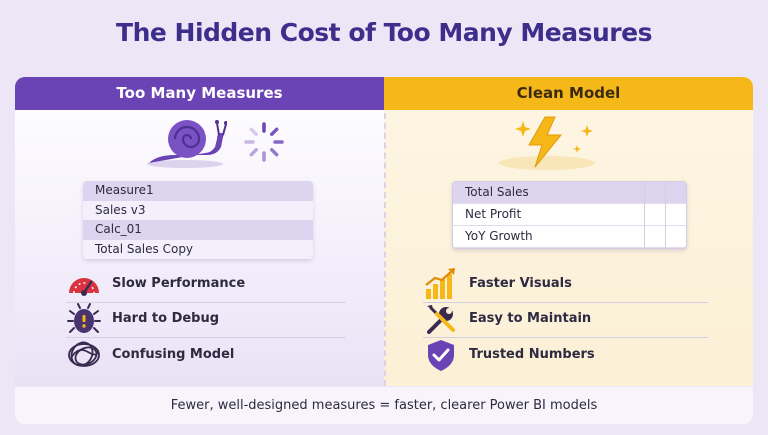  Describe the element at coordinates (520, 283) in the screenshot. I see `item-label: Faster Visuals` at that location.